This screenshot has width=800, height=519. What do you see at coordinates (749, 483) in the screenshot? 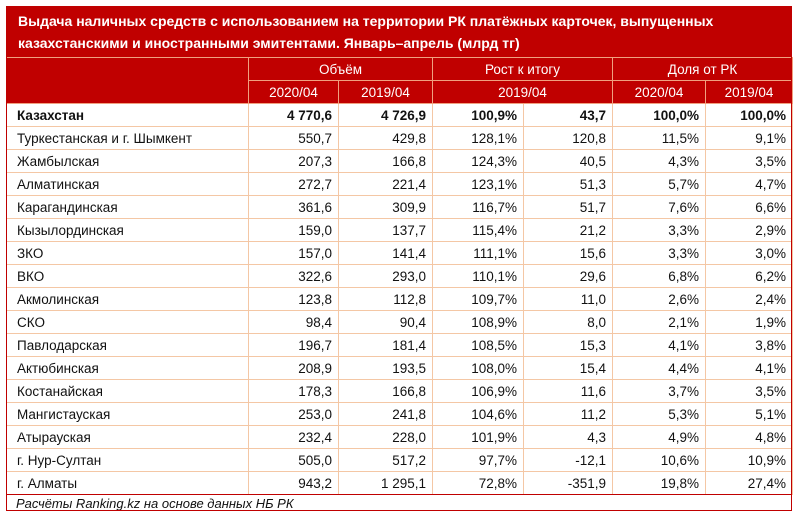
I see `value-cell: 27,4%` at bounding box center [749, 483].